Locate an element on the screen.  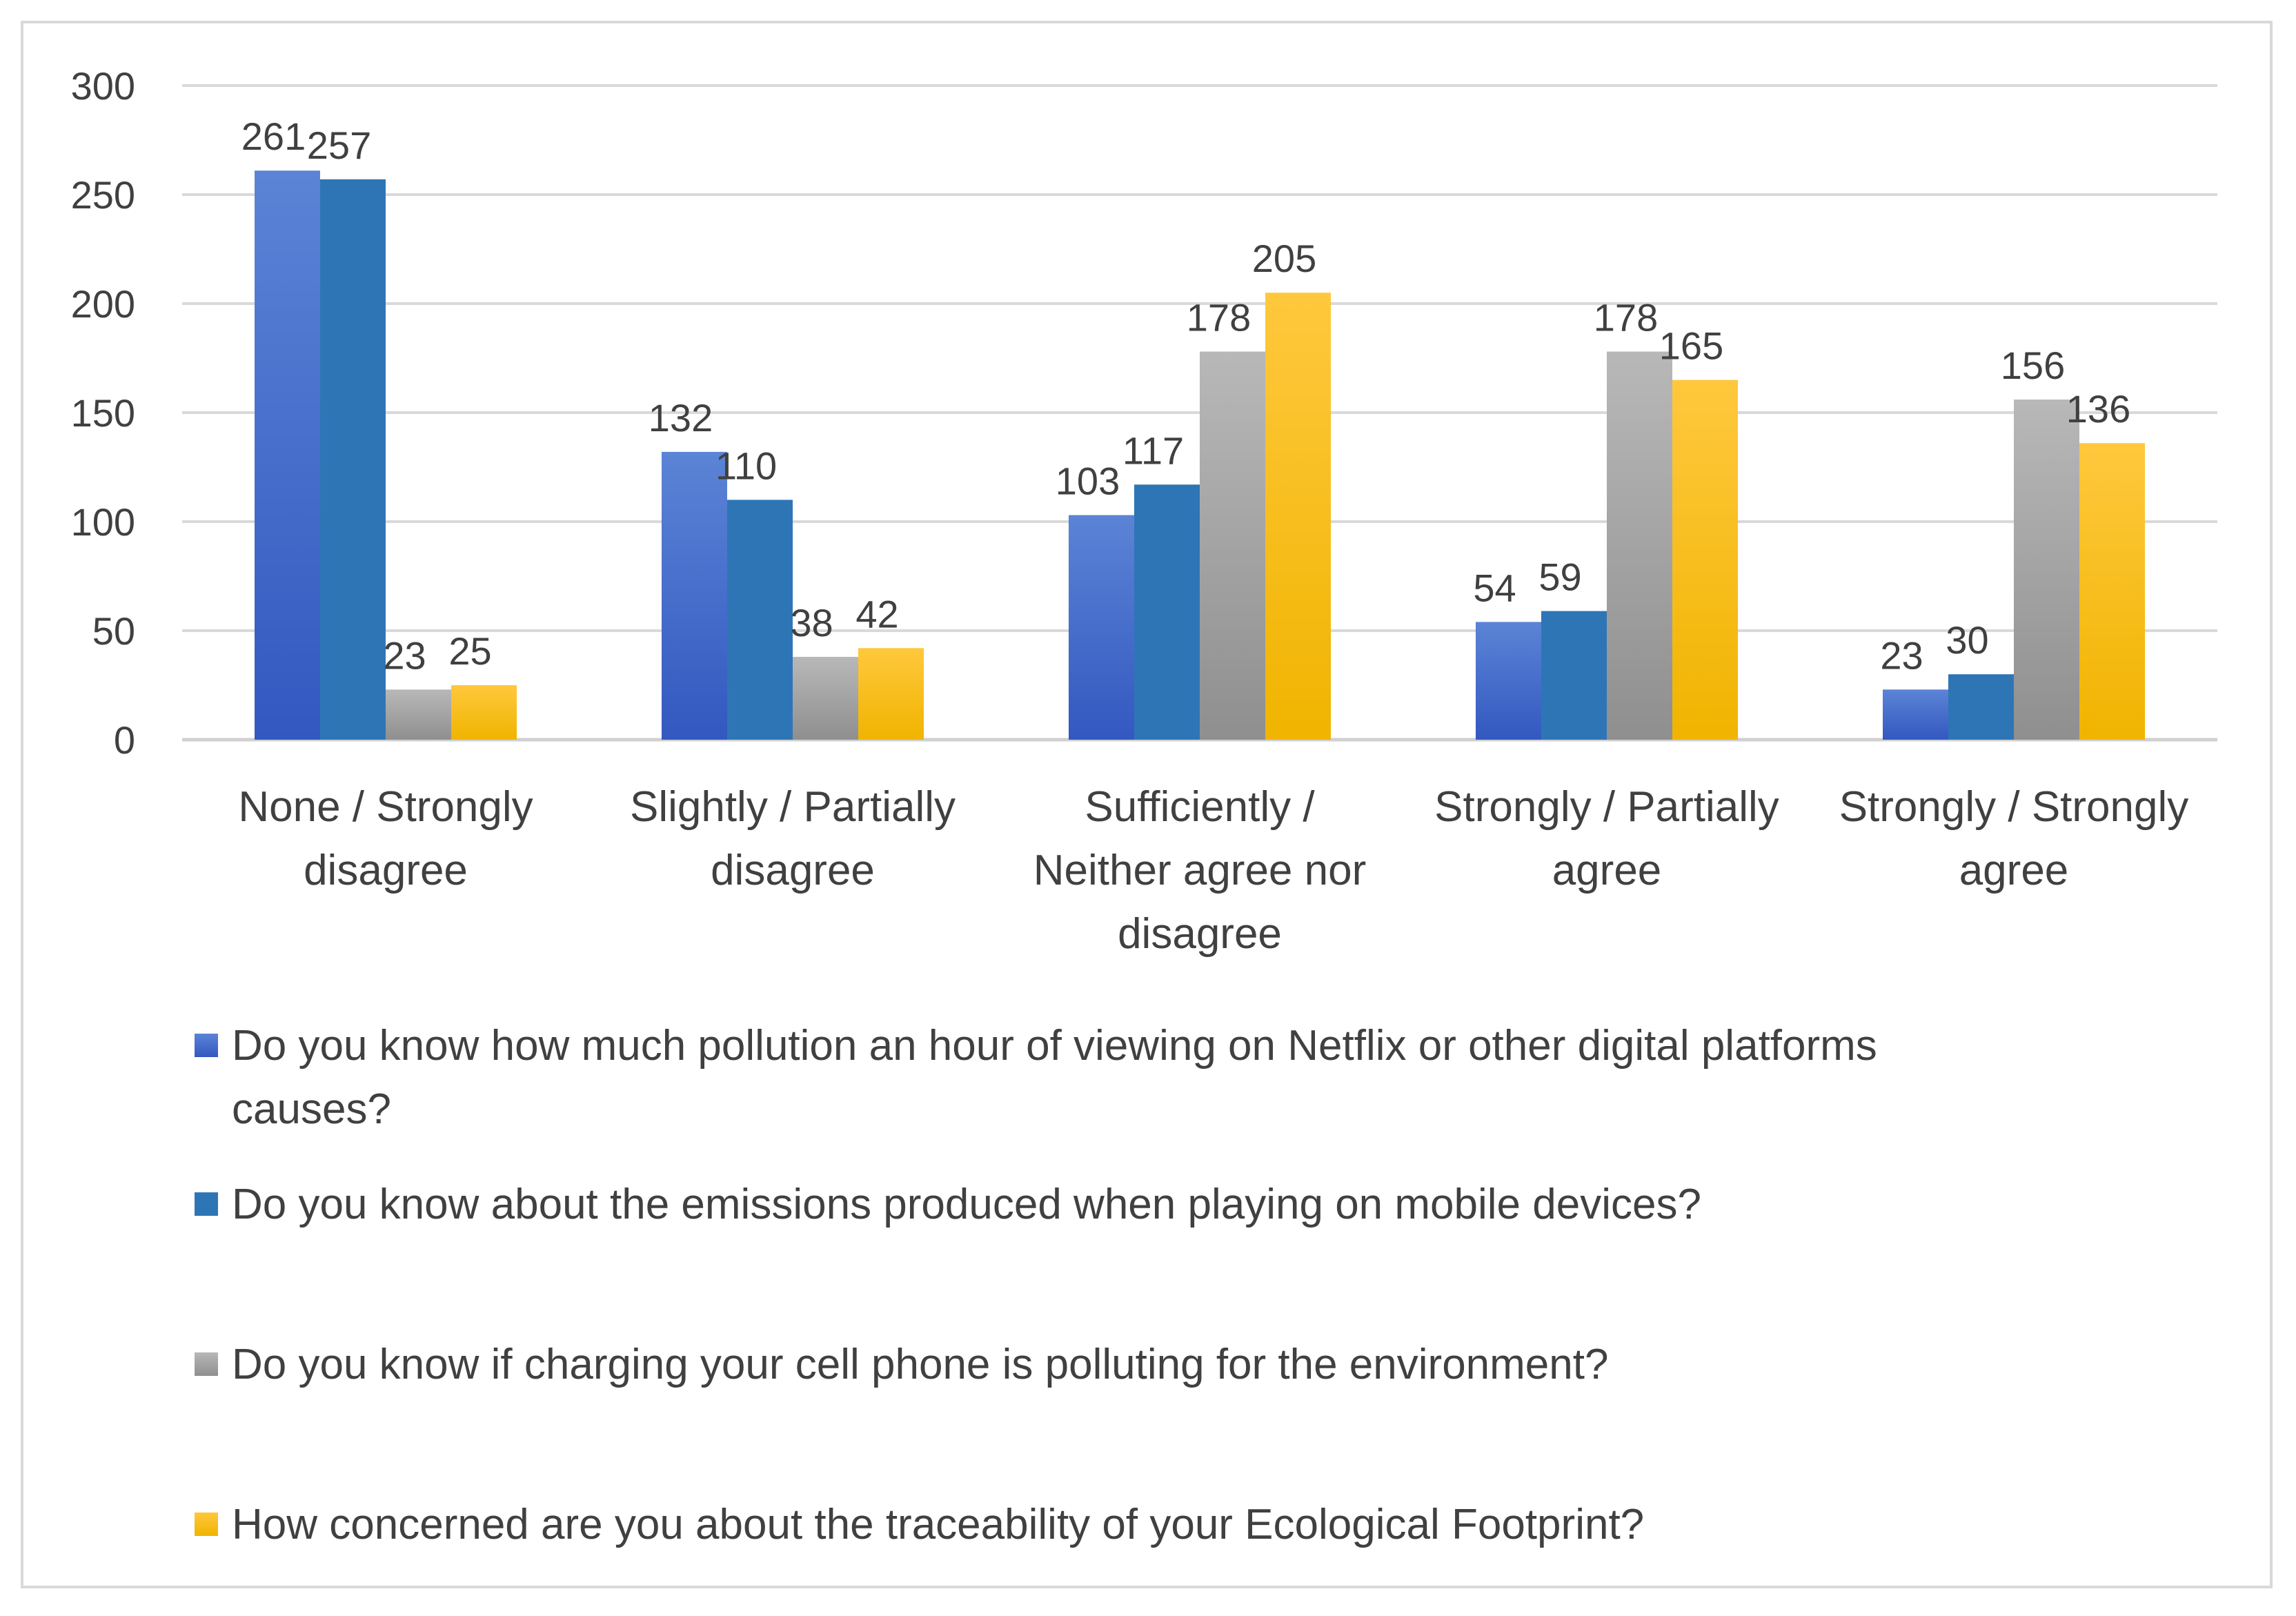
data-label: 257 is located at coordinates (339, 146).